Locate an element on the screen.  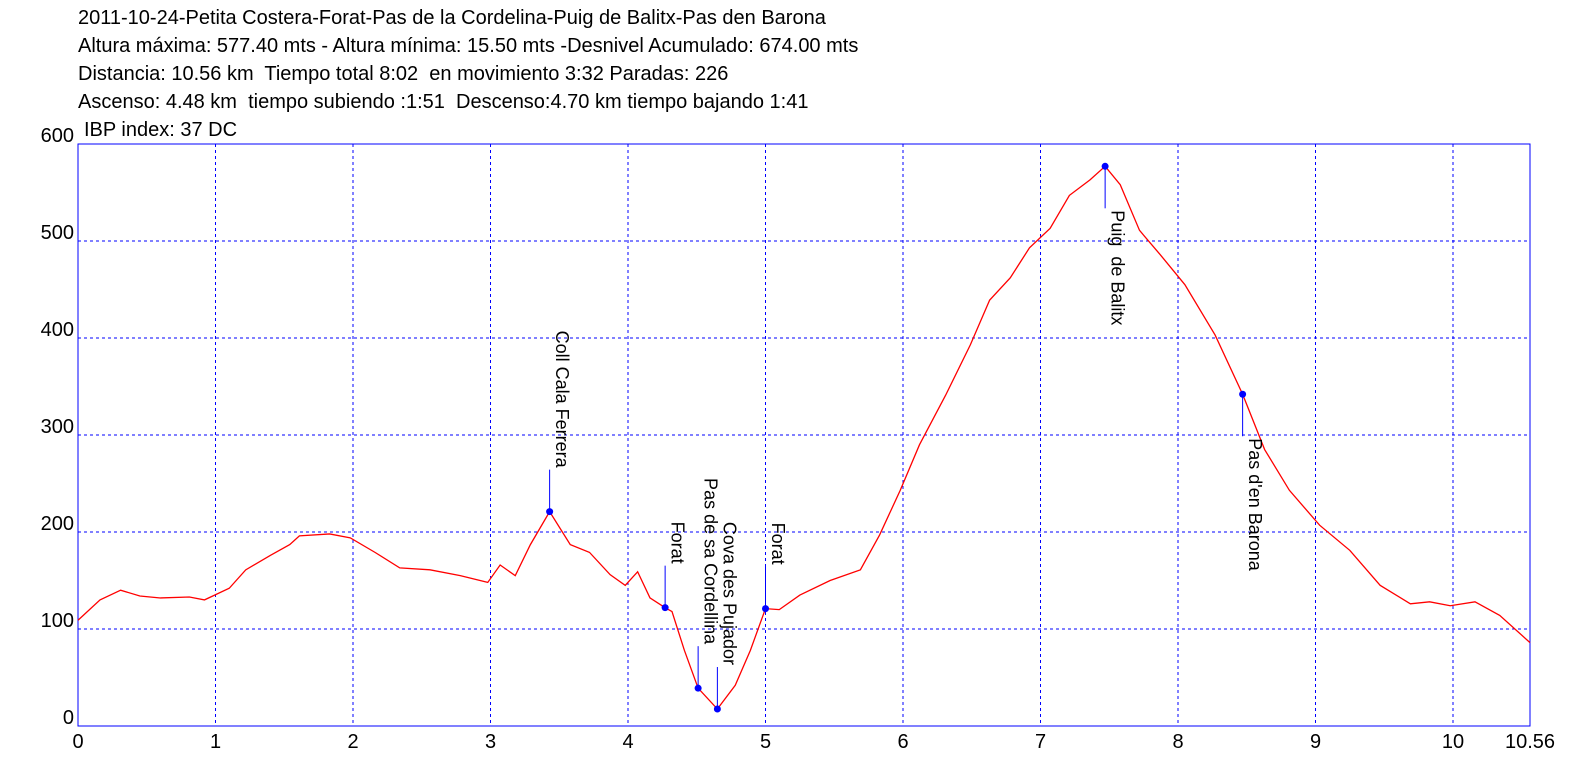
x-tick-label: 4 is located at coordinates (627, 742).